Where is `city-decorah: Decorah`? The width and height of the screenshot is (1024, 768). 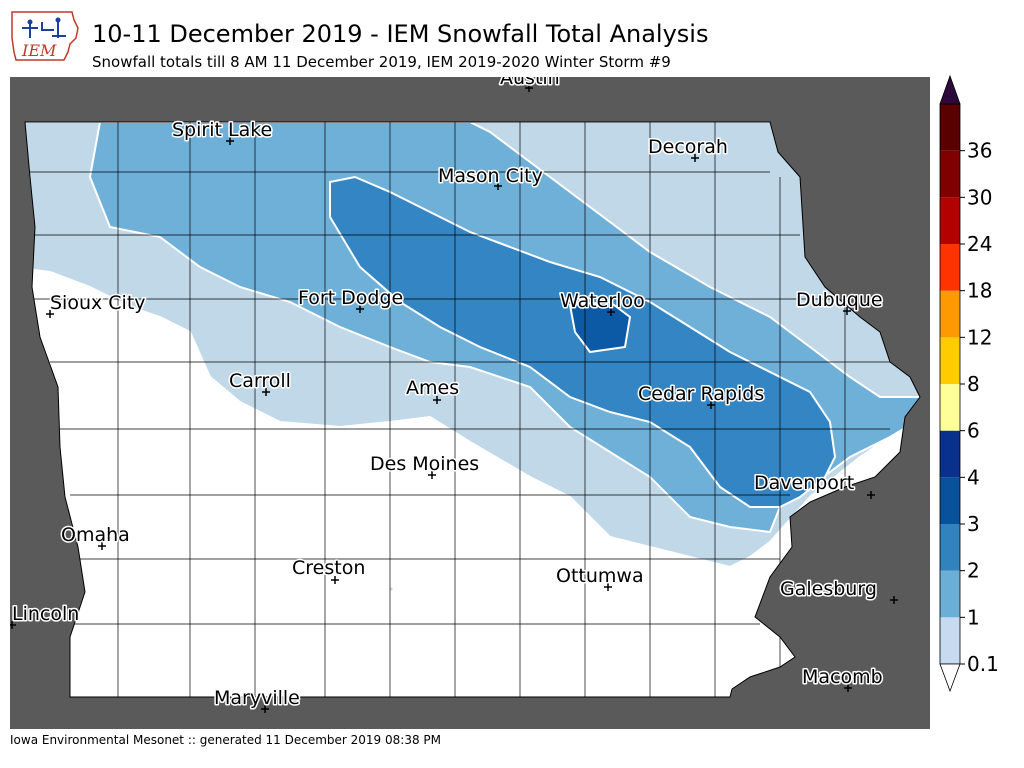
city-decorah: Decorah is located at coordinates (688, 148).